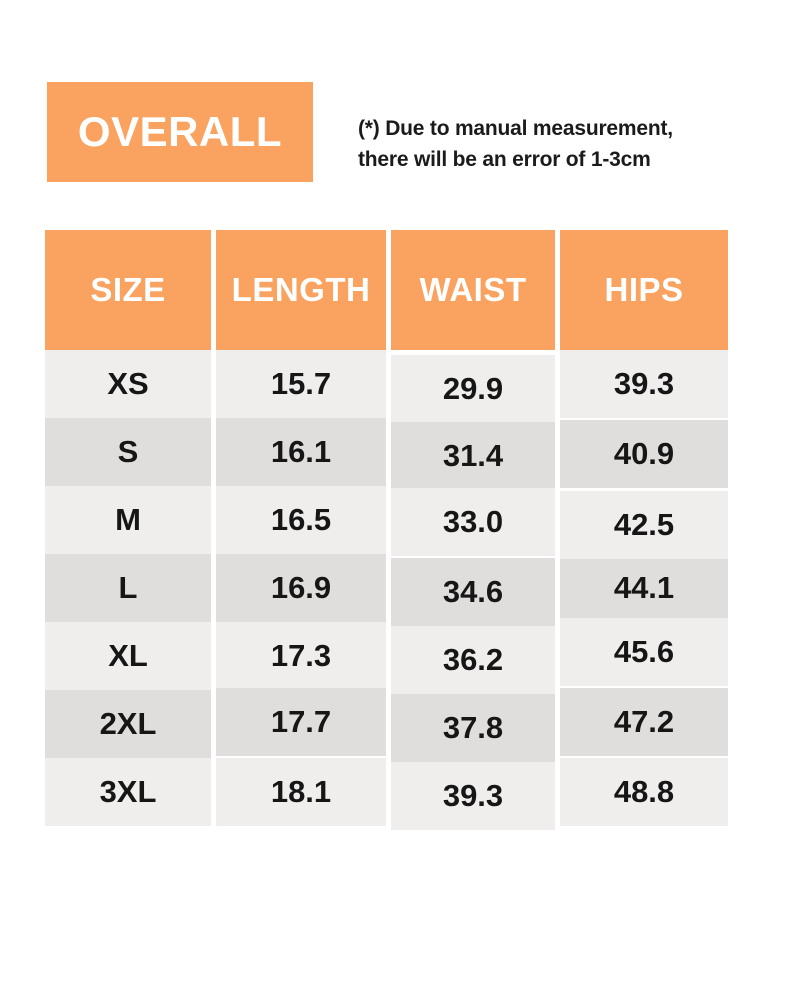 The width and height of the screenshot is (800, 1000). Describe the element at coordinates (128, 656) in the screenshot. I see `cell-size: XL` at that location.